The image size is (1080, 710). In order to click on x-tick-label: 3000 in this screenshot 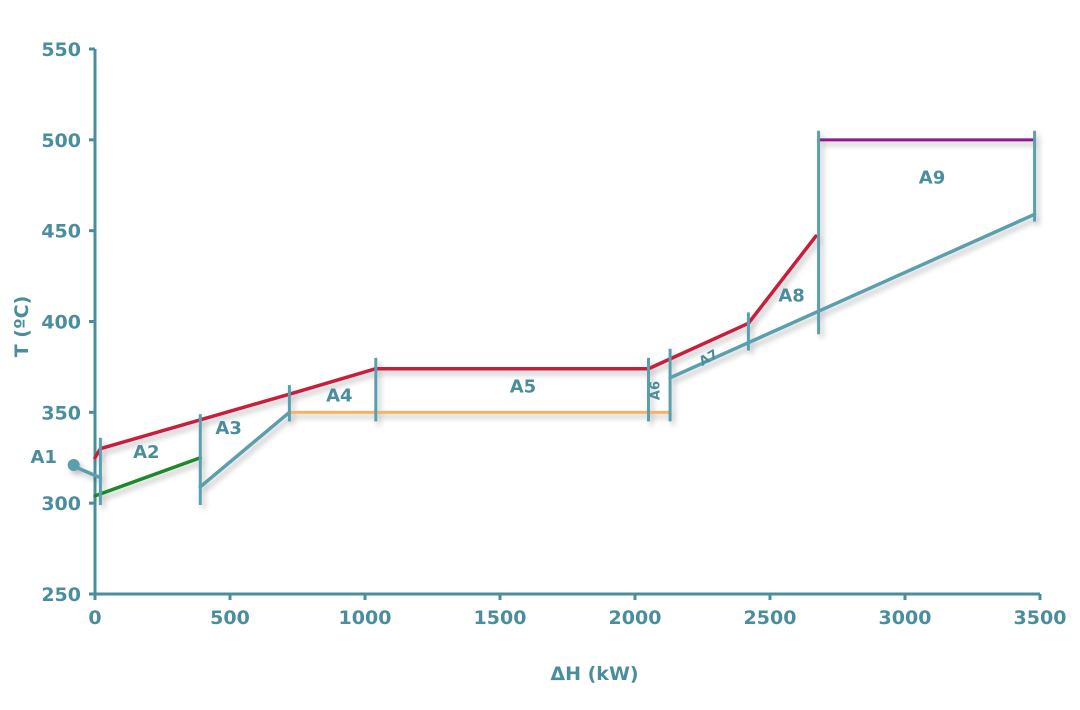, I will do `click(905, 618)`.